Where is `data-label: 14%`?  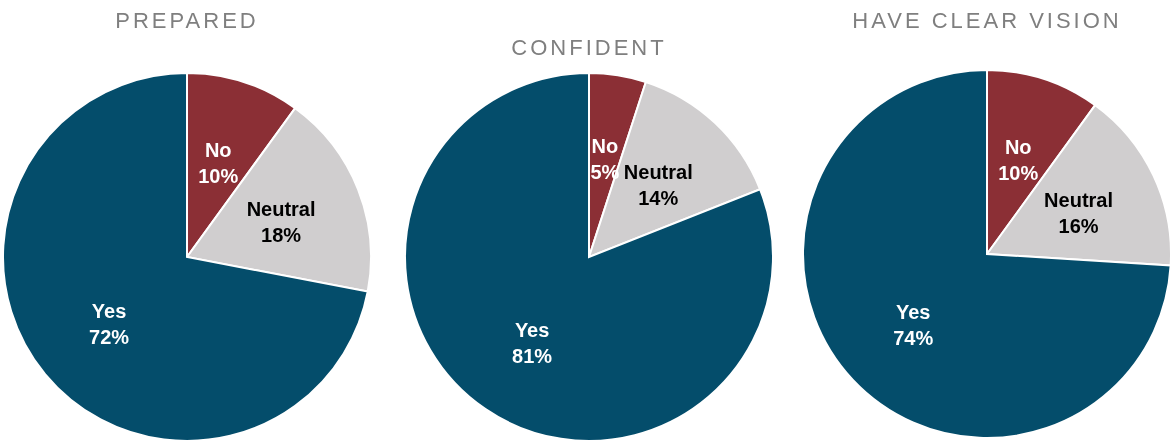 data-label: 14% is located at coordinates (658, 198).